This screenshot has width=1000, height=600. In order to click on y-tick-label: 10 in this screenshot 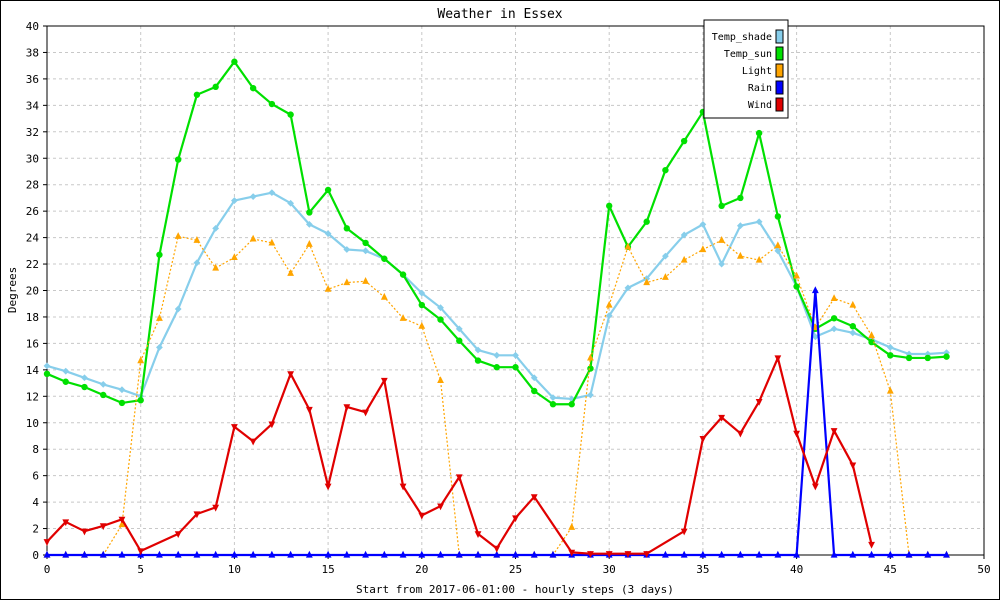, I will do `click(32, 423)`.